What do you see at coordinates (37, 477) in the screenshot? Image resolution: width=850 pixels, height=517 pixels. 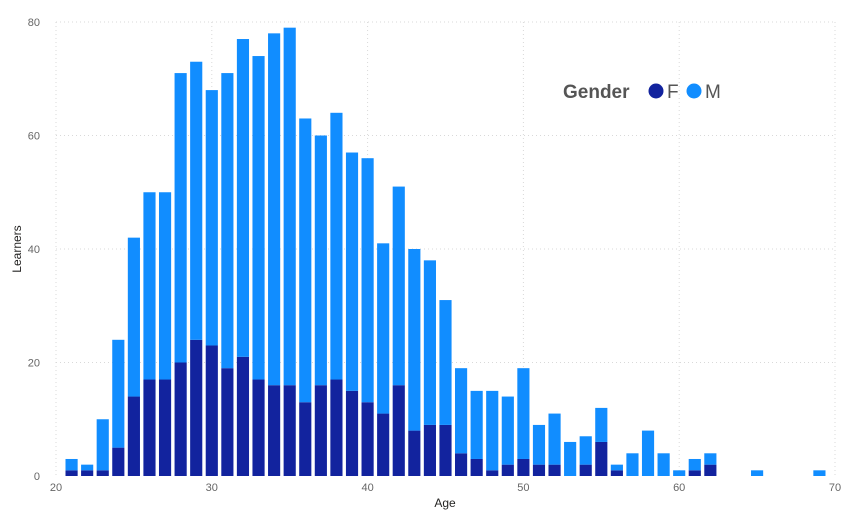 I see `y-tick-label: 0` at bounding box center [37, 477].